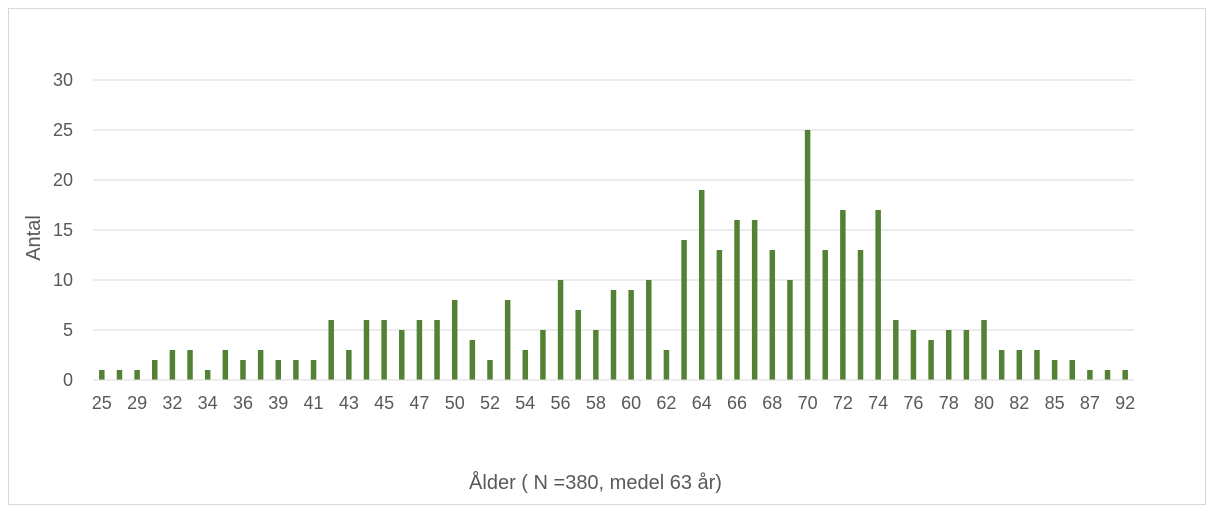 The height and width of the screenshot is (513, 1215). Describe the element at coordinates (525, 403) in the screenshot. I see `x-tick-label: 54` at that location.